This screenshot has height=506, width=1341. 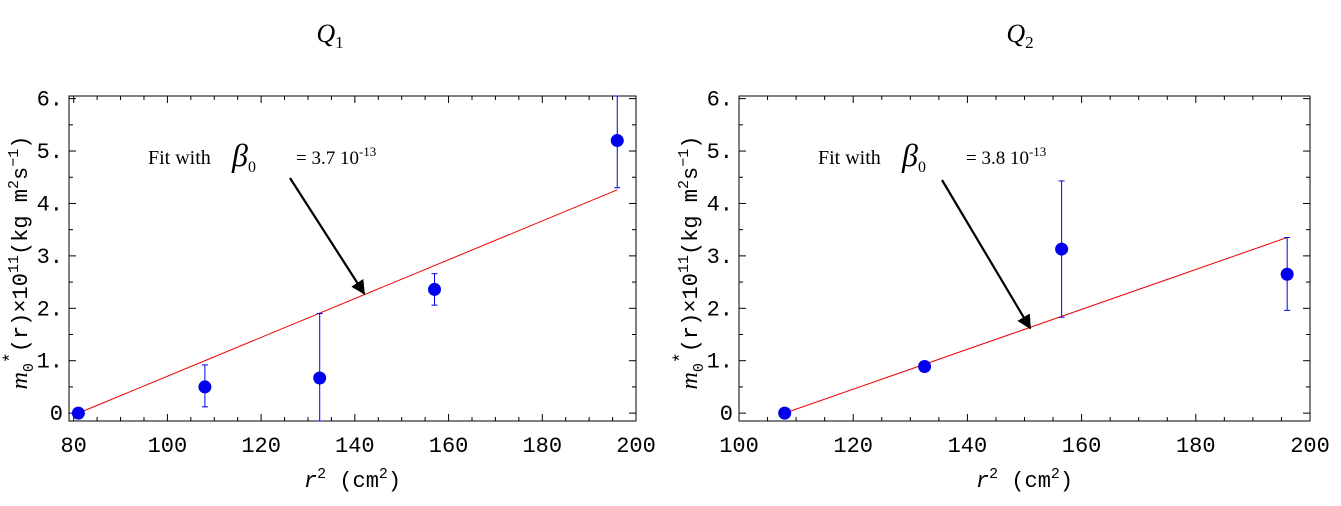 I want to click on chart-title-subscript: 1, so click(x=339, y=42).